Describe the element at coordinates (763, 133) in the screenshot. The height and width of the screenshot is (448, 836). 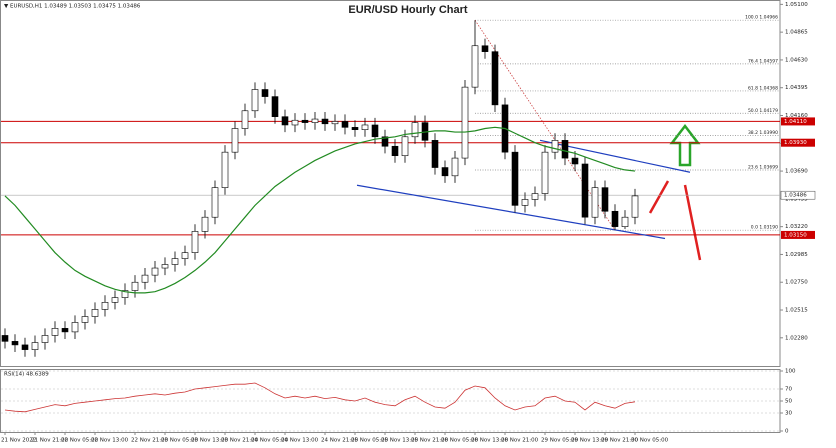
I see `fib-label: 38.2 1.03990` at that location.